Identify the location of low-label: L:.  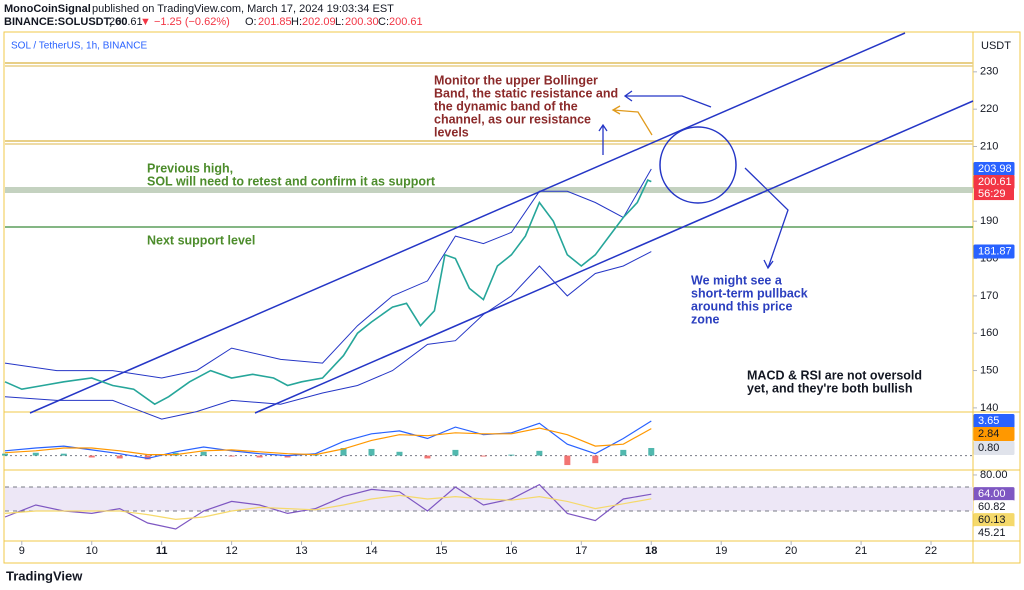
(339, 22).